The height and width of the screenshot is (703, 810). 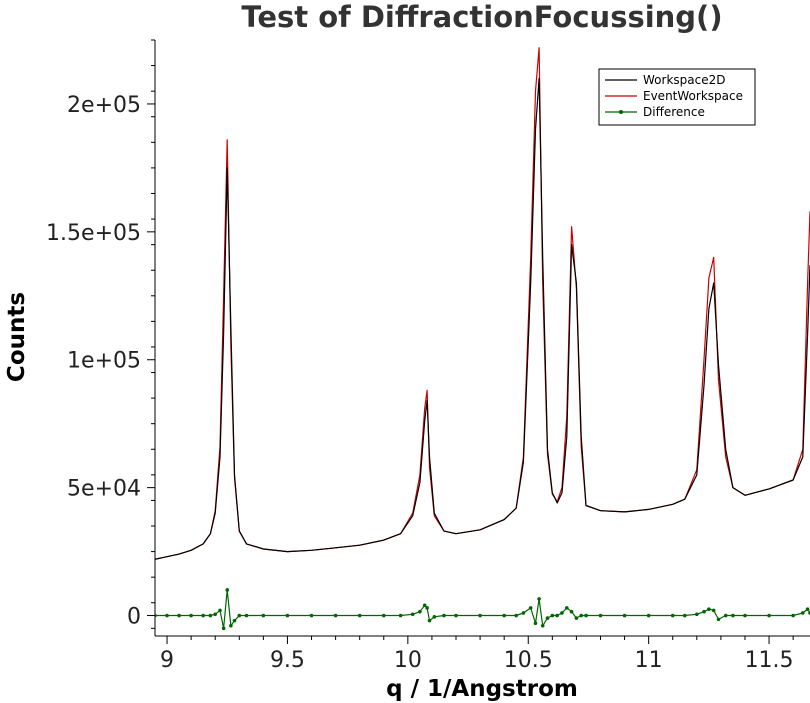 What do you see at coordinates (769, 660) in the screenshot?
I see `x-tick-label: 11.5` at bounding box center [769, 660].